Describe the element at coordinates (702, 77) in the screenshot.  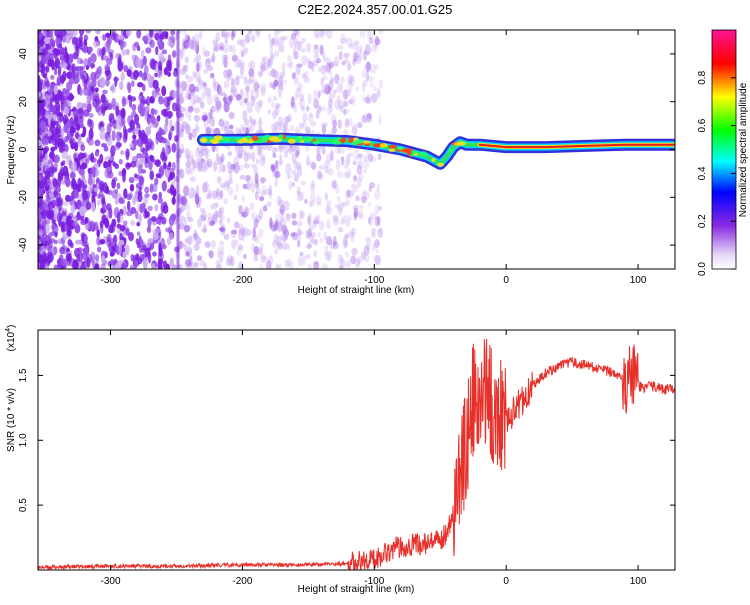
I see `colorbar-tick-label: 0.8` at that location.